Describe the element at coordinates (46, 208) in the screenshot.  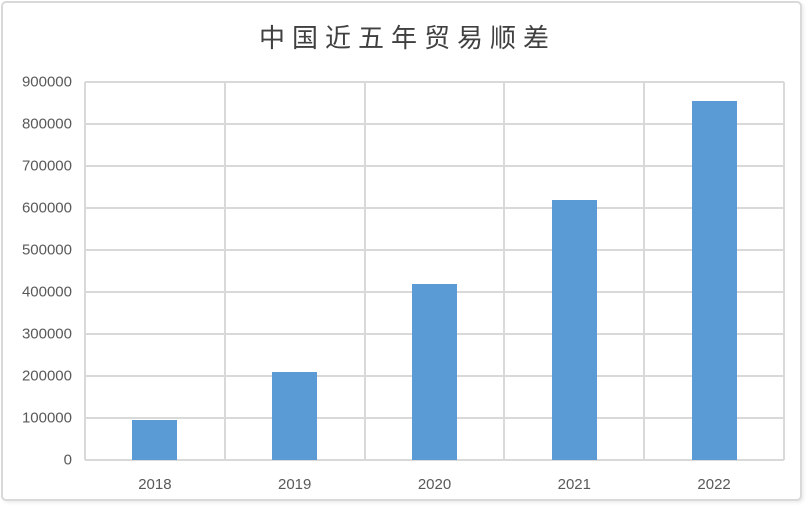
I see `y-axis-tick-label: 600000` at that location.